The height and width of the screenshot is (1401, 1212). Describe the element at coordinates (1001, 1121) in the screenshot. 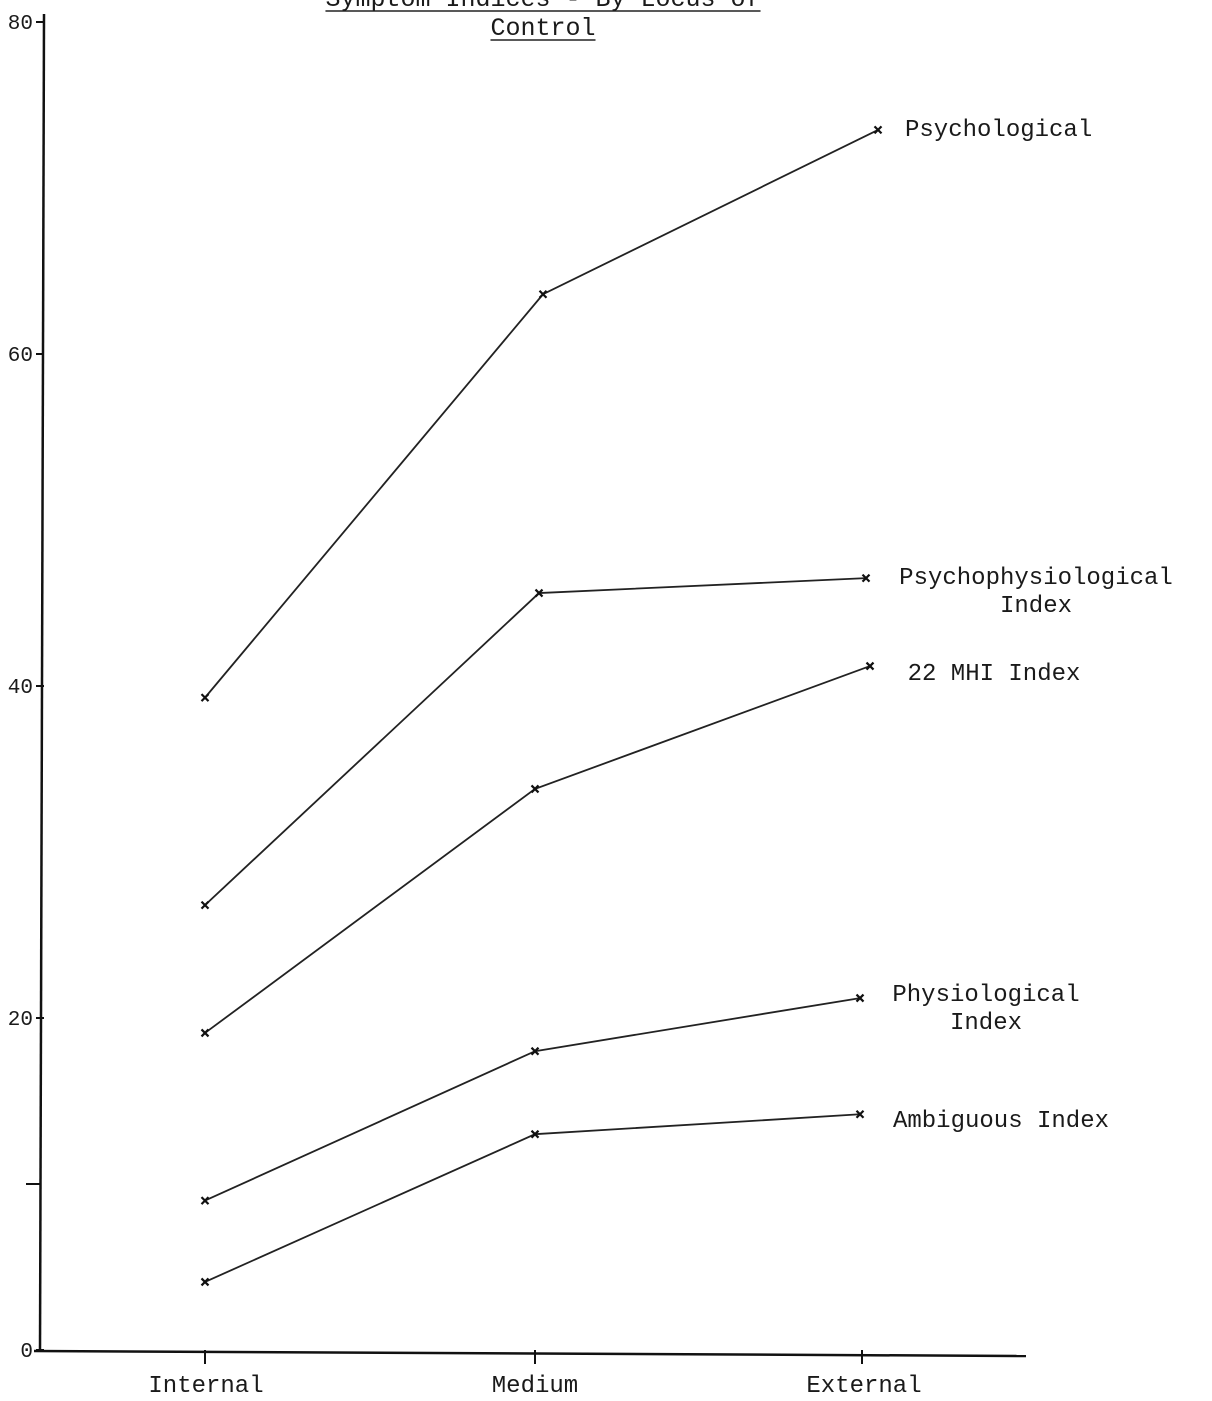

I see `series-label: Ambiguous Index` at that location.